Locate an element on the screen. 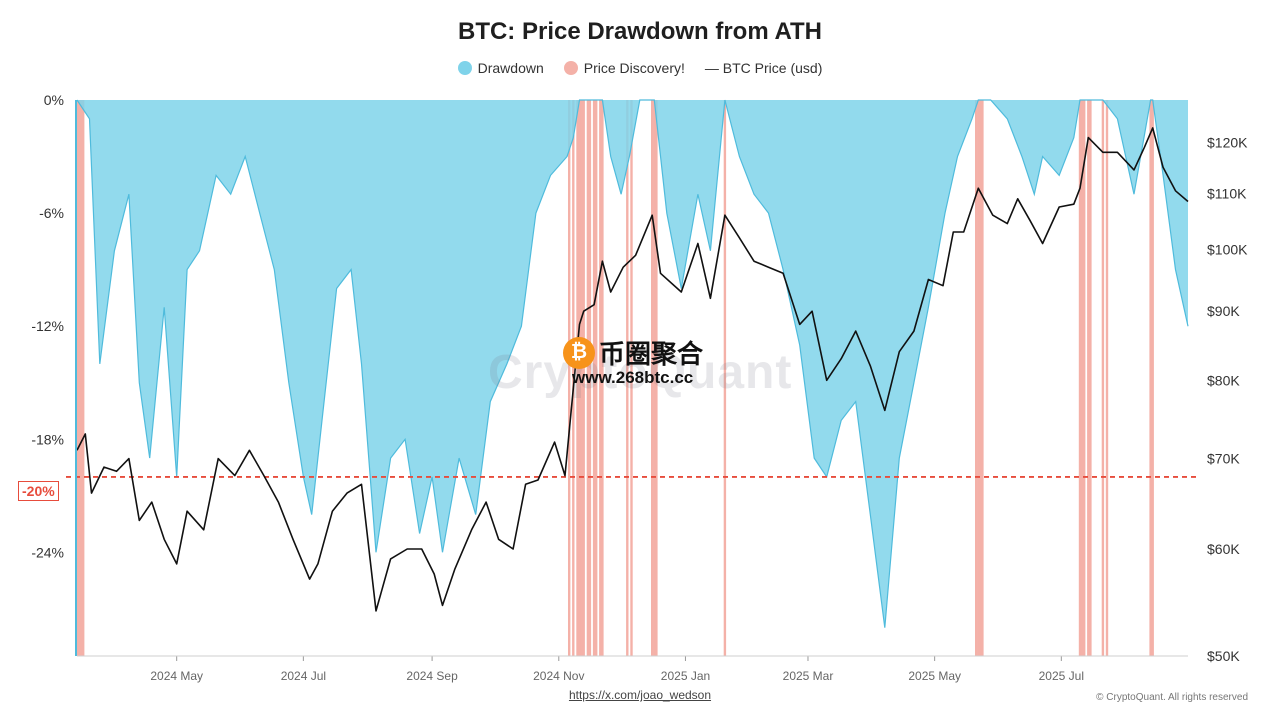  y-axis-right: $120K $110K $100K $90K $80K $70K $60K $50K is located at coordinates (1227, 399).